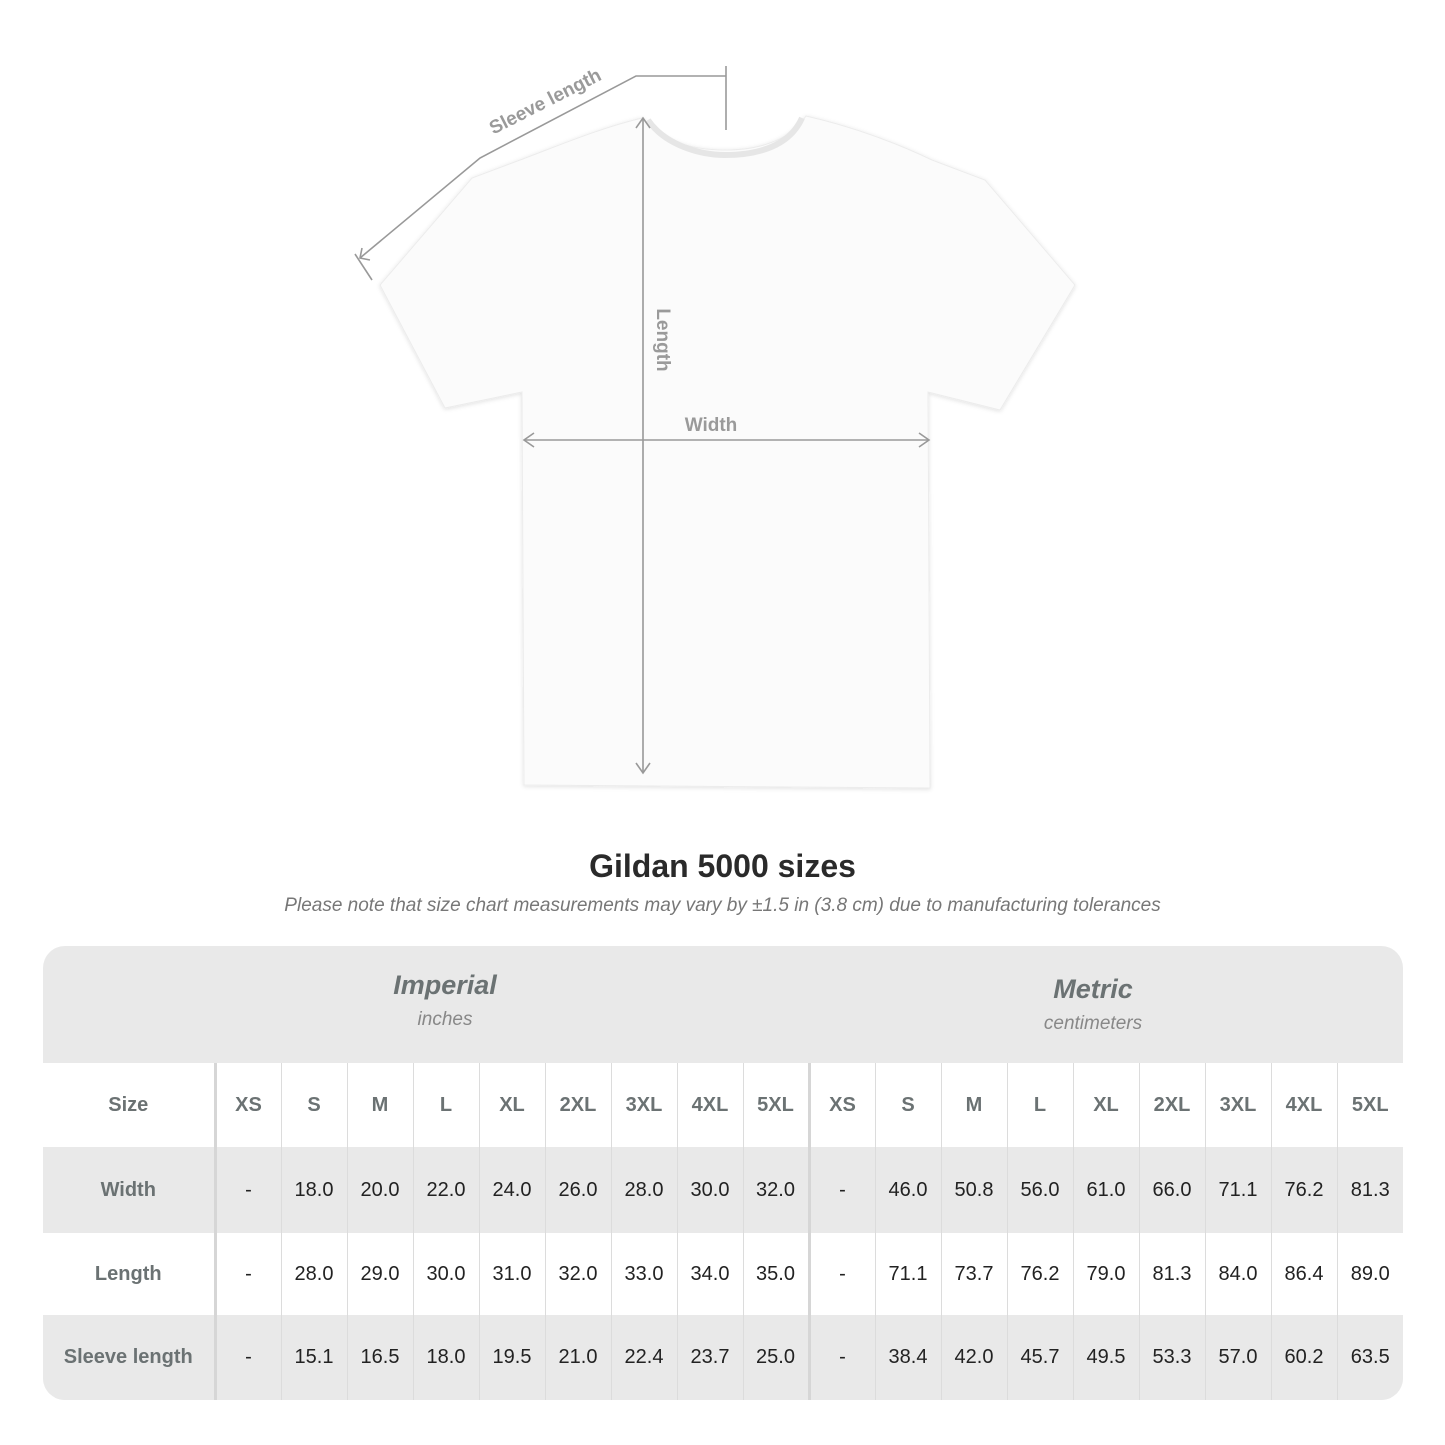 The height and width of the screenshot is (1445, 1445). I want to click on table-cell-imperial: 24.0, so click(511, 1190).